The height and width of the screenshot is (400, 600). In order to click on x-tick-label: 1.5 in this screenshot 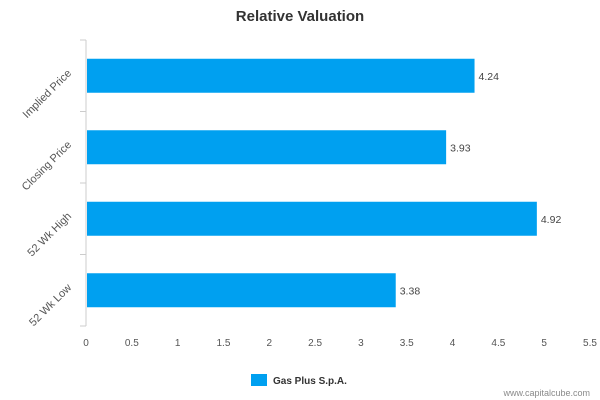, I will do `click(224, 343)`.